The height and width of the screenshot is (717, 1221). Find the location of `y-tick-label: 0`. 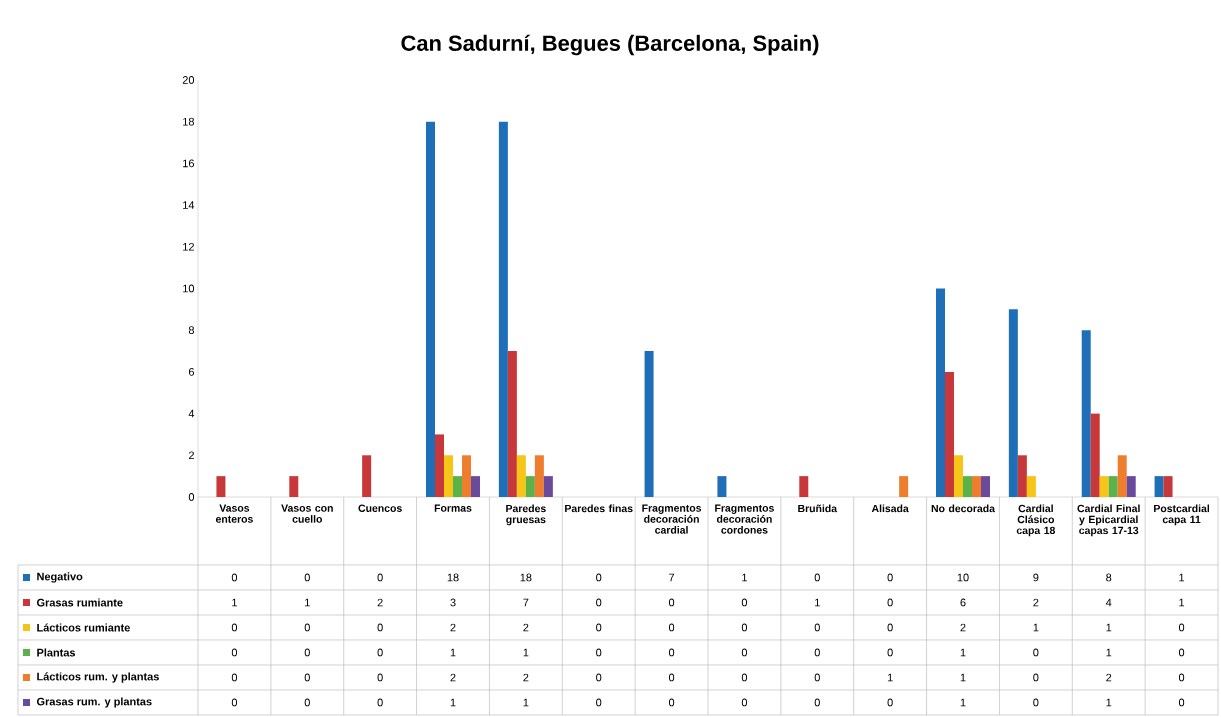

y-tick-label: 0 is located at coordinates (191, 497).